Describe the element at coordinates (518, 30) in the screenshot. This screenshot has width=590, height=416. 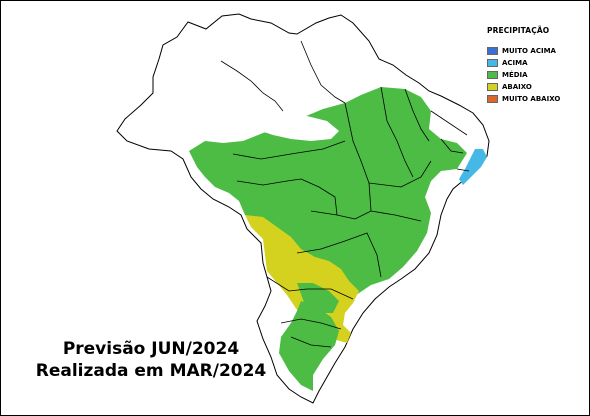
I see `legend-title: PRECIPITAÇÃO` at that location.